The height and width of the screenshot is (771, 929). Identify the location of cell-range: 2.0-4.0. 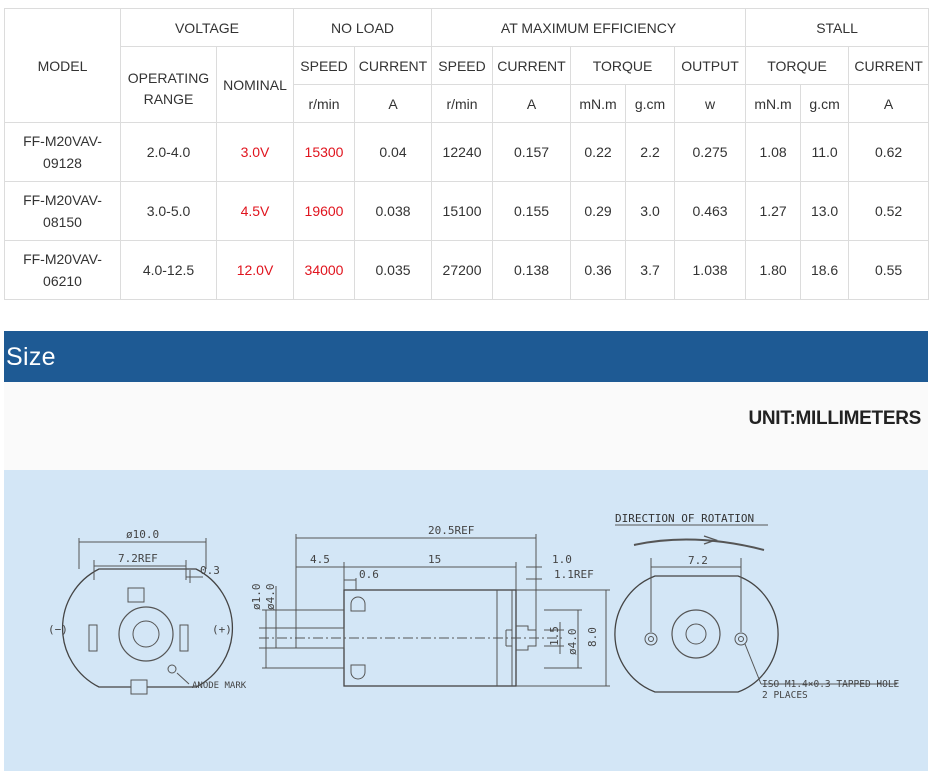
(168, 152).